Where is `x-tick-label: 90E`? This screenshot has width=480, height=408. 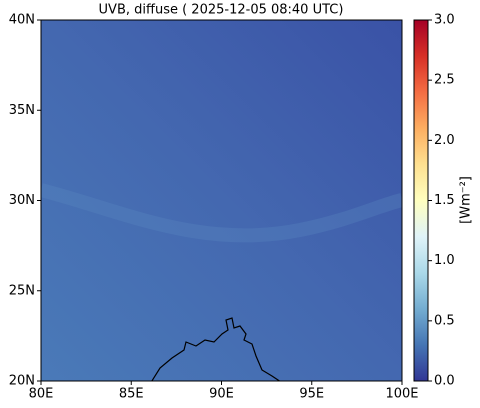 x-tick-label: 90E is located at coordinates (221, 394).